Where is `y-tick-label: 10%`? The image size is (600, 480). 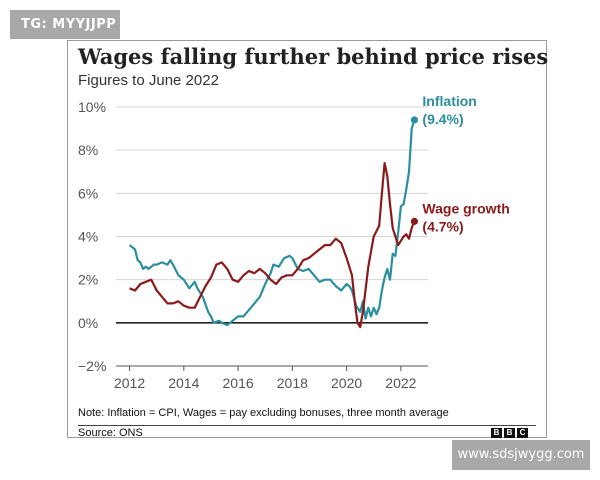 y-tick-label: 10% is located at coordinates (92, 107).